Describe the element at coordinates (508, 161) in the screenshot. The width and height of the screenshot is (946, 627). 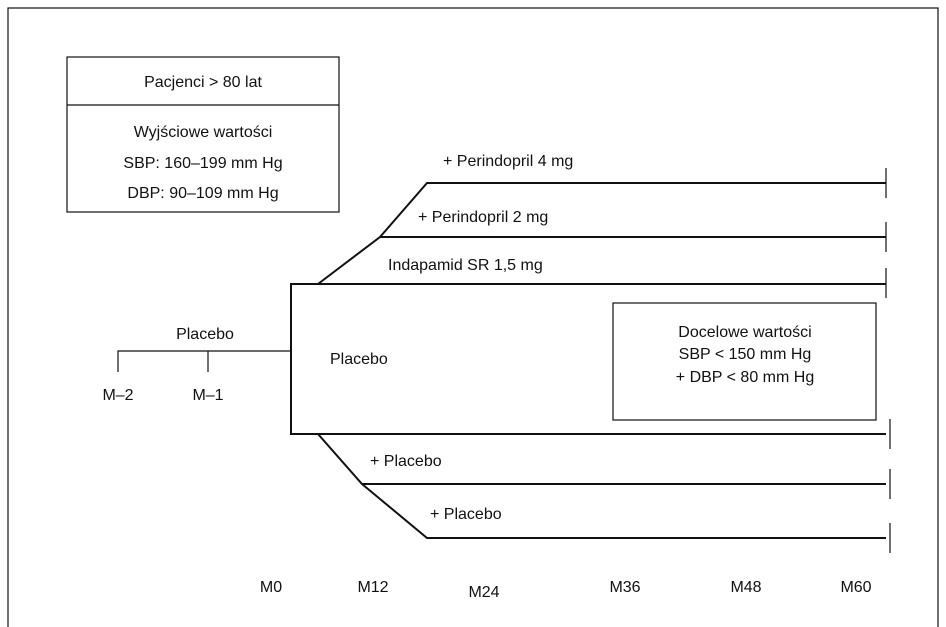
I see `arm-label: + Perindopril 4 mg` at that location.